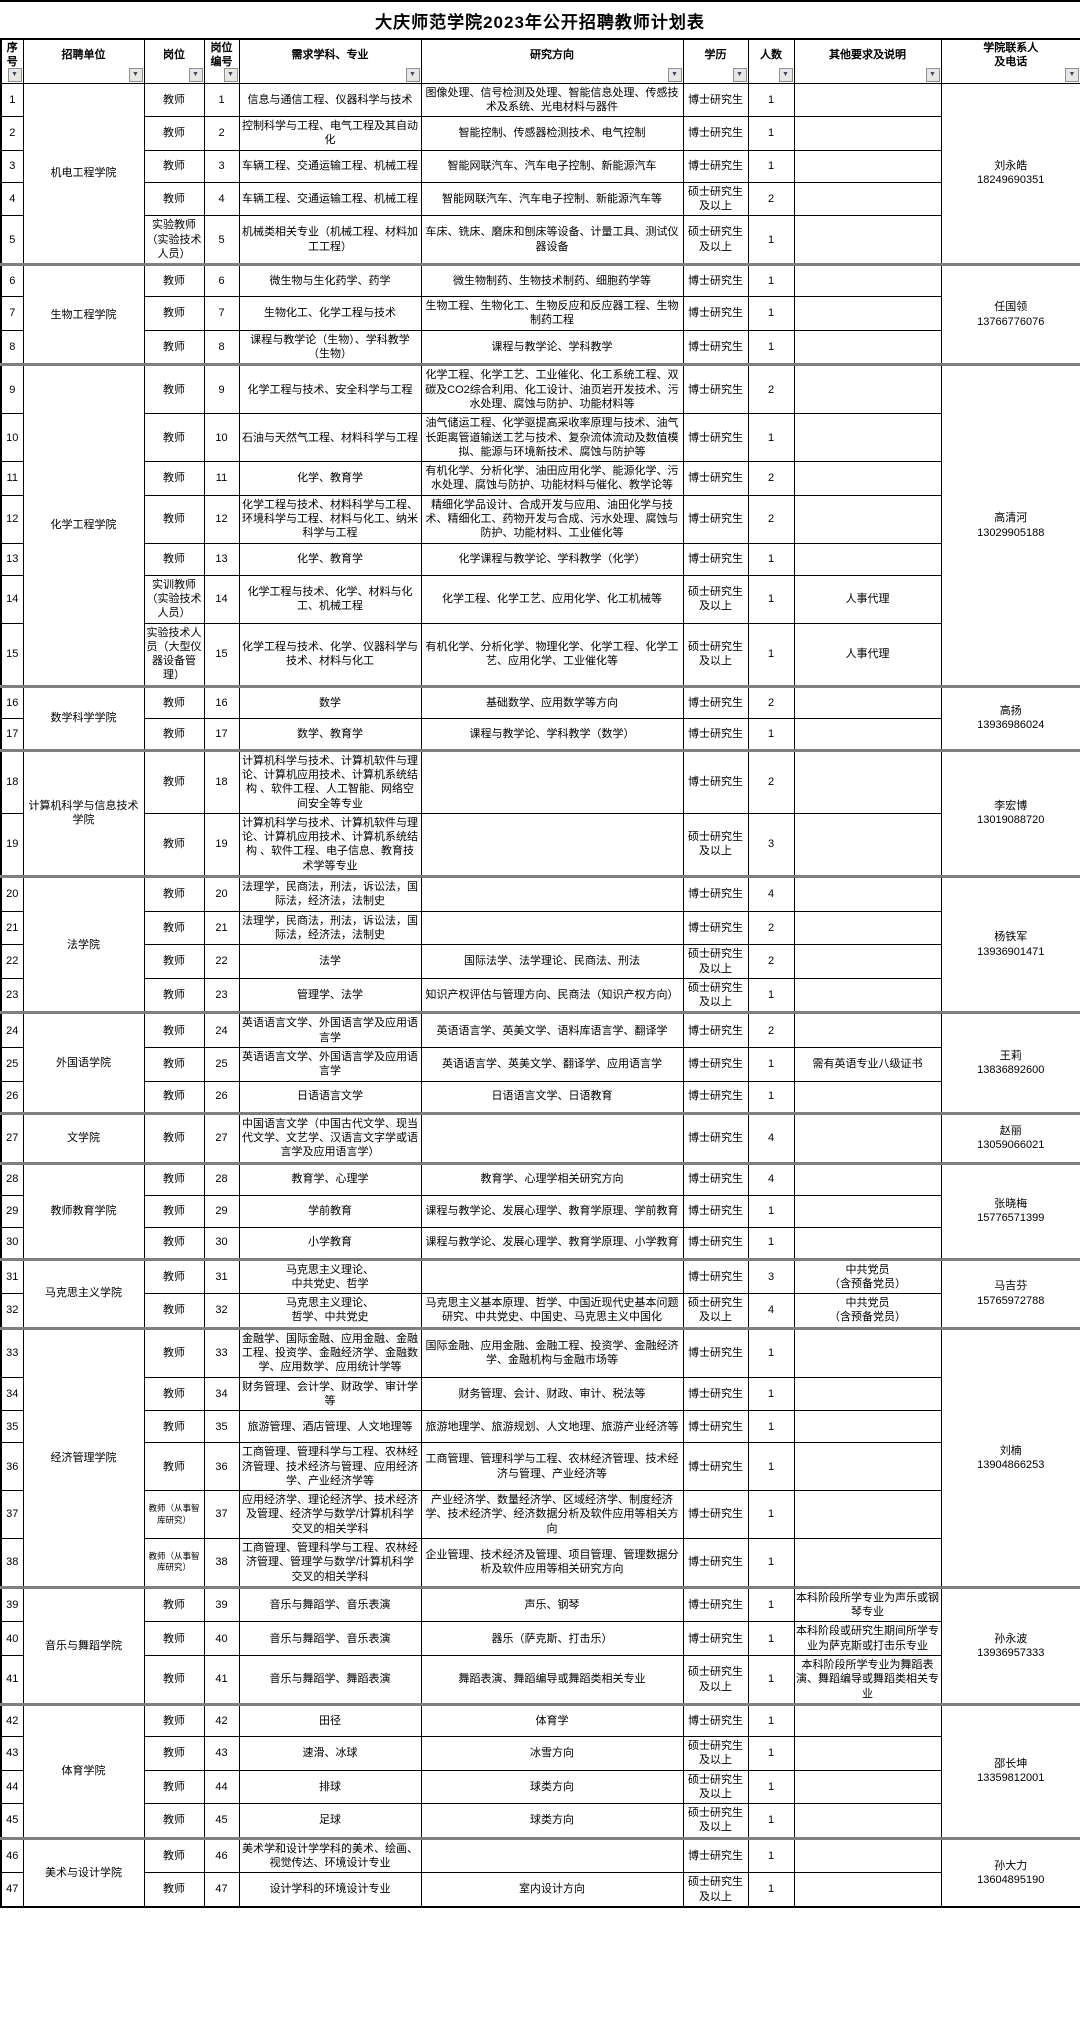 The width and height of the screenshot is (1080, 2020). Describe the element at coordinates (330, 1276) in the screenshot. I see `cell-major: 马克思主义理论、 中共党史、哲学` at that location.